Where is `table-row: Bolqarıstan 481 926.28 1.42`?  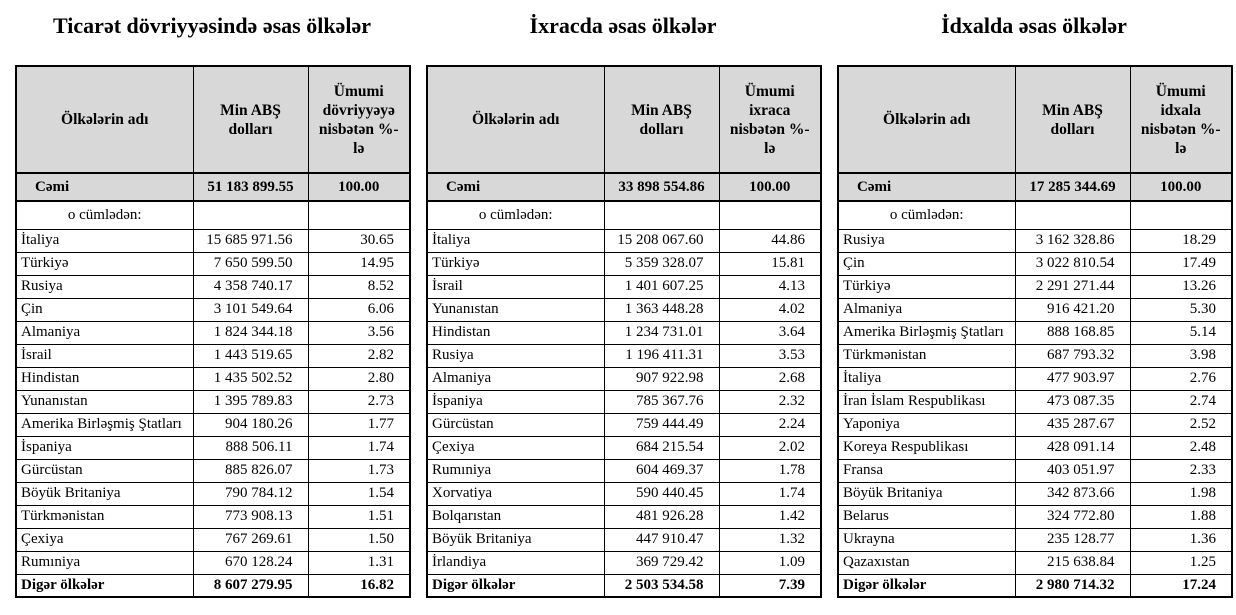
table-row: Bolqarıstan 481 926.28 1.42 is located at coordinates (624, 516).